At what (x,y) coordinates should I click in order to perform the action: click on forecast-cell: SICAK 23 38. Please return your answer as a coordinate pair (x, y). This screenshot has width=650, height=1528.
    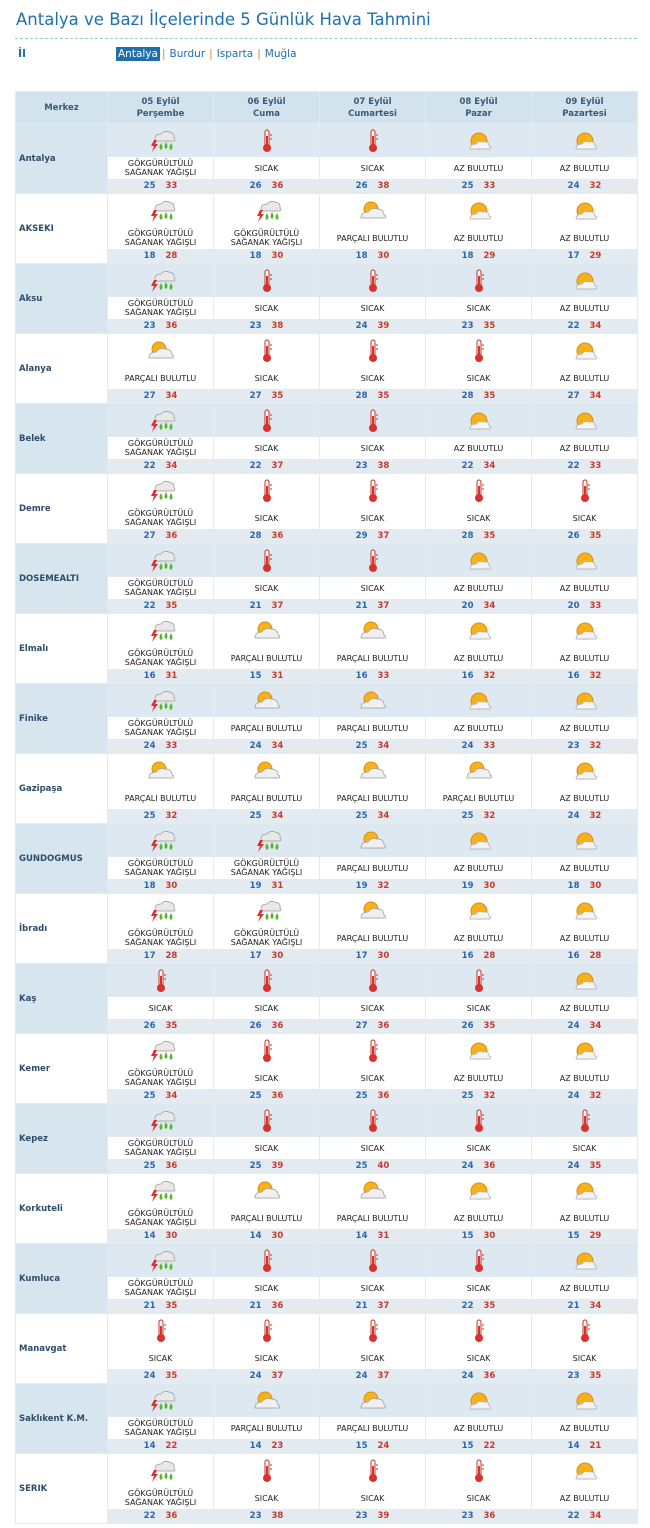
    Looking at the image, I should click on (266, 1488).